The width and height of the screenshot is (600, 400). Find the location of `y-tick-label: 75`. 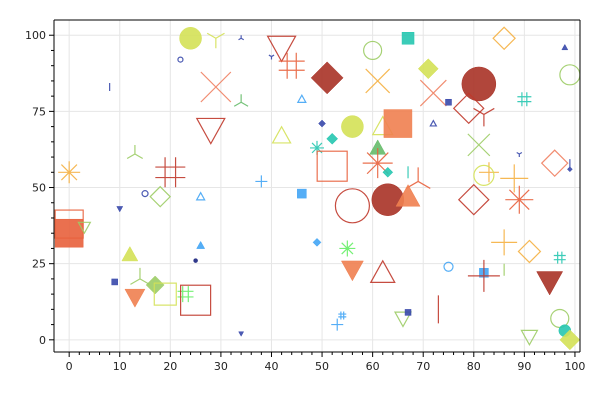

y-tick-label: 75 is located at coordinates (39, 111).